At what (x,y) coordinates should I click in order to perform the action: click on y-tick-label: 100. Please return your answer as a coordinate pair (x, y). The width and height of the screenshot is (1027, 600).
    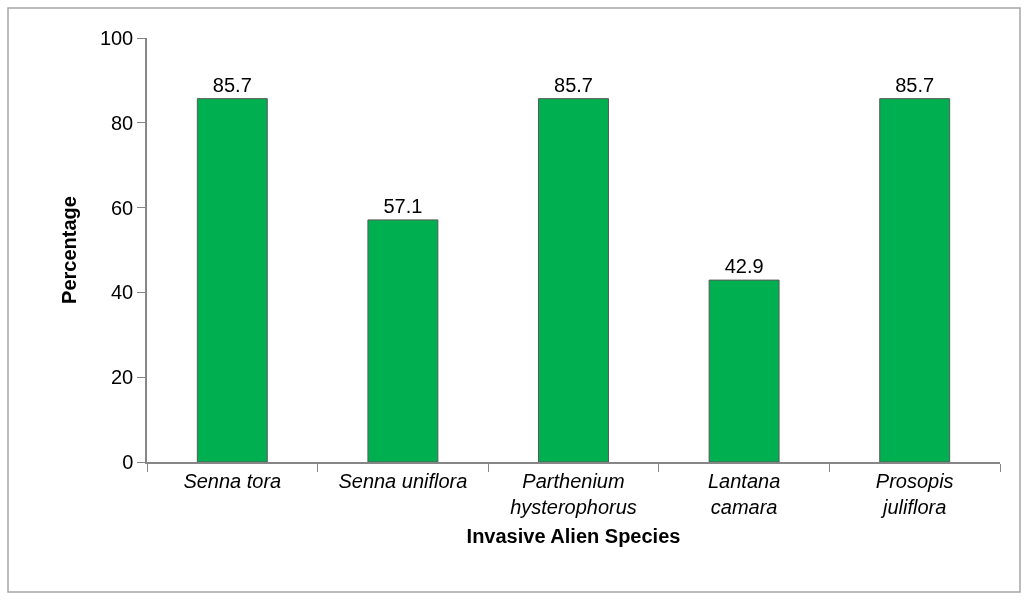
    Looking at the image, I should click on (116, 38).